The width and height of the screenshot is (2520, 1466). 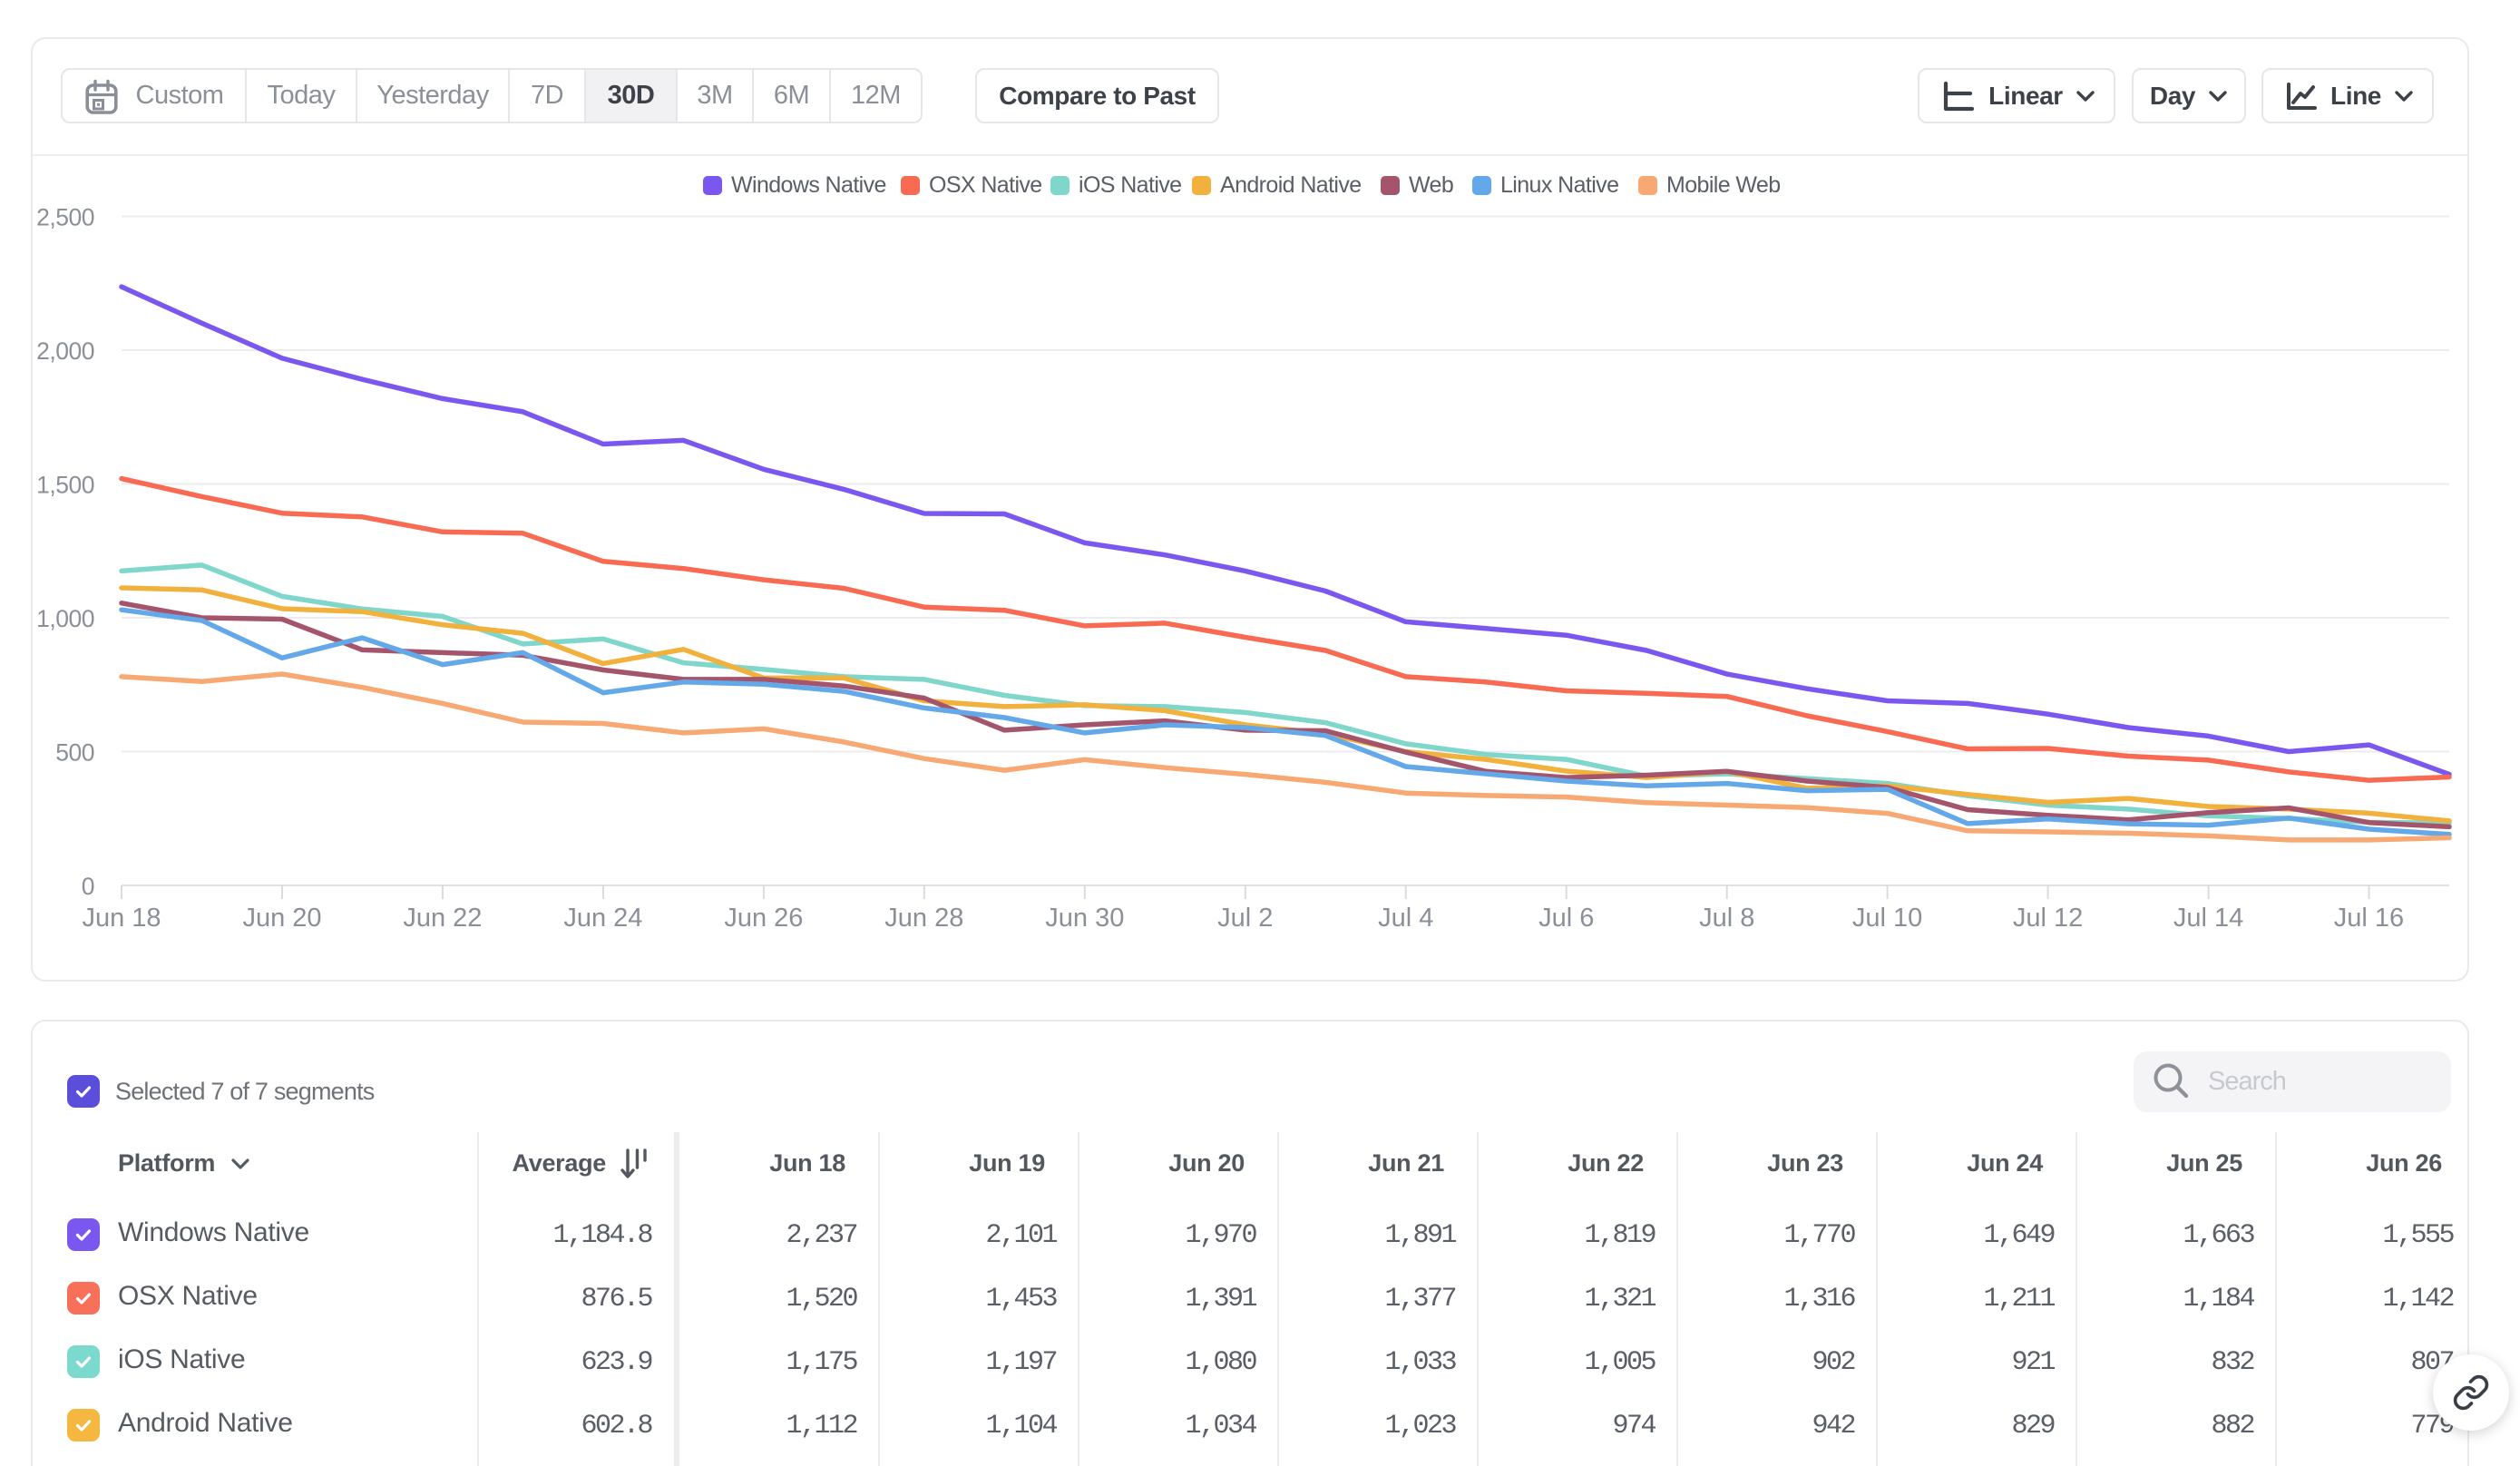 What do you see at coordinates (2048, 919) in the screenshot?
I see `svg-text: Jul 12` at bounding box center [2048, 919].